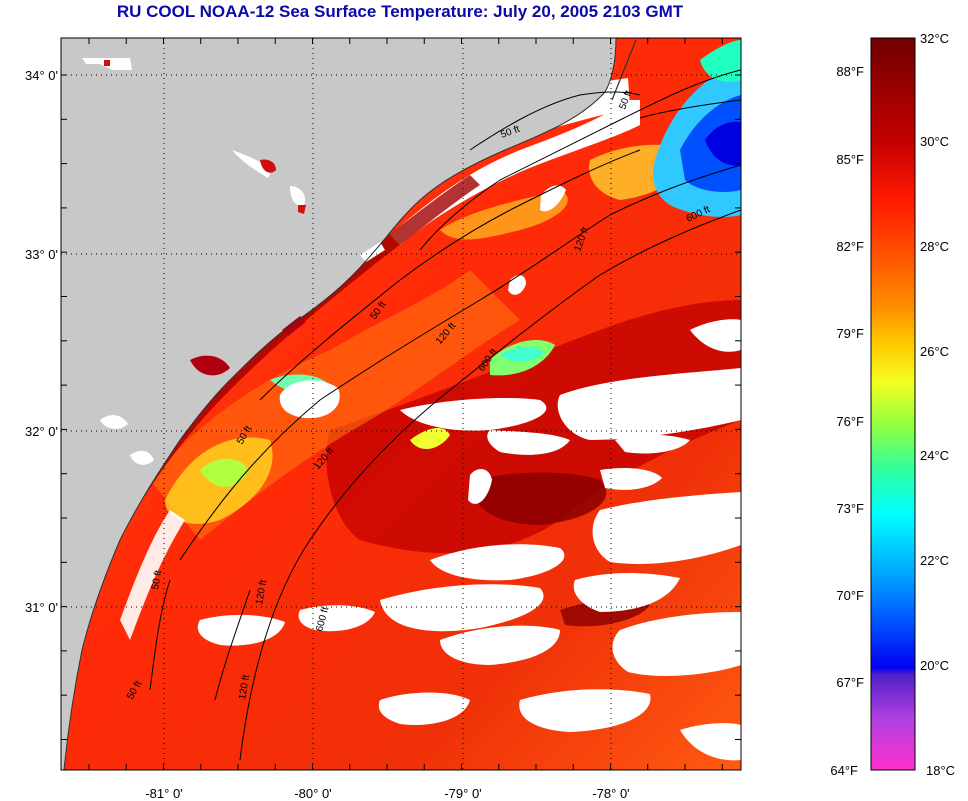  I want to click on cb-c-label: 22°C, so click(934, 560).